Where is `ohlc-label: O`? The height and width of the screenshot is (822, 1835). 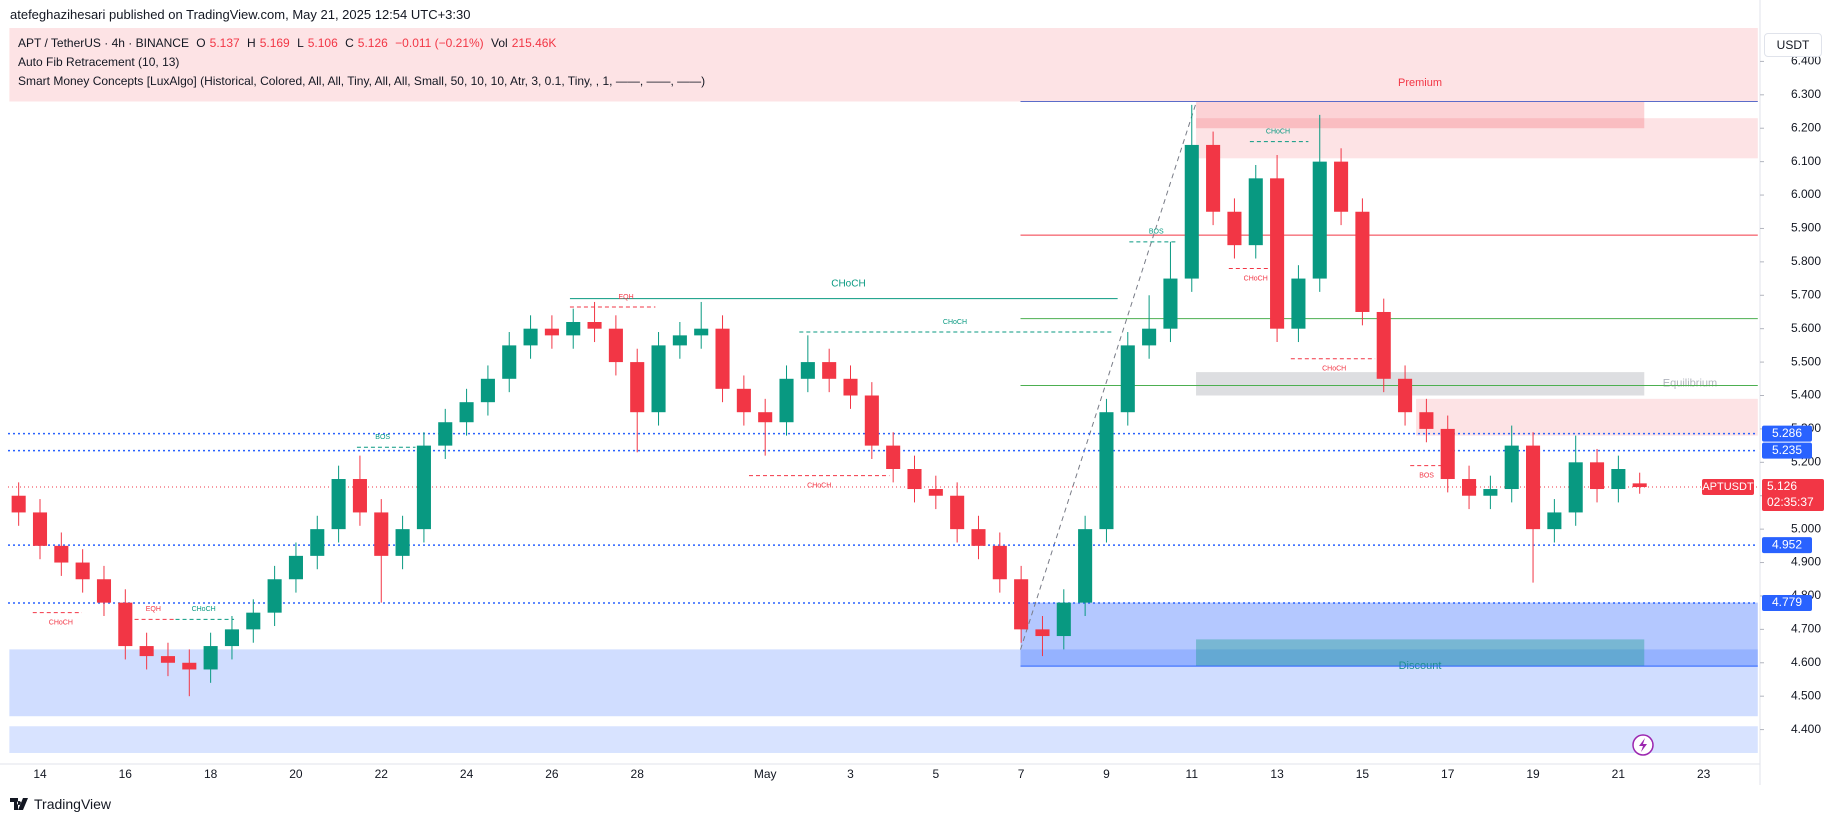
ohlc-label: O is located at coordinates (201, 43).